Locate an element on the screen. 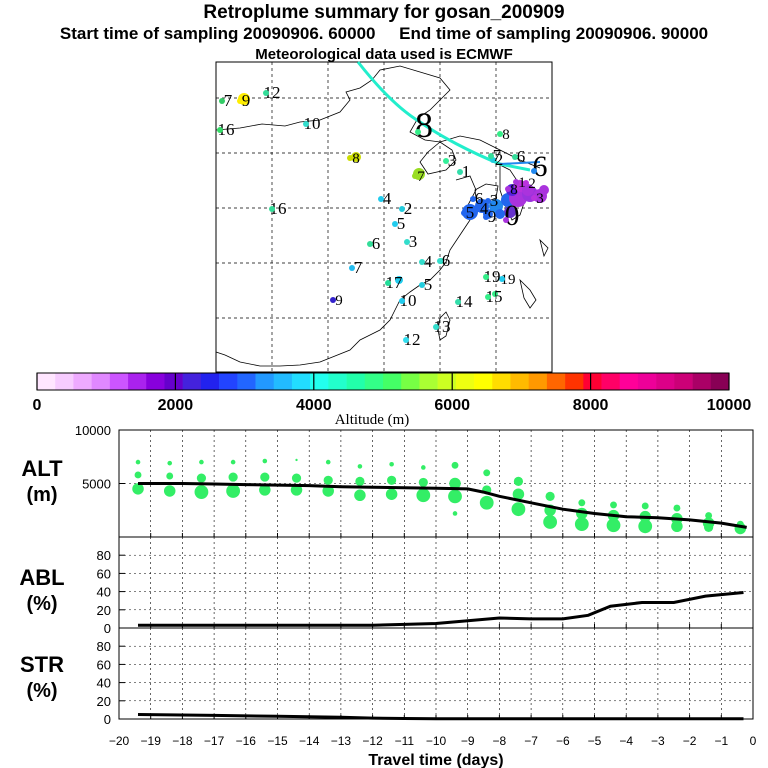  map-day-label: 8 is located at coordinates (506, 135).